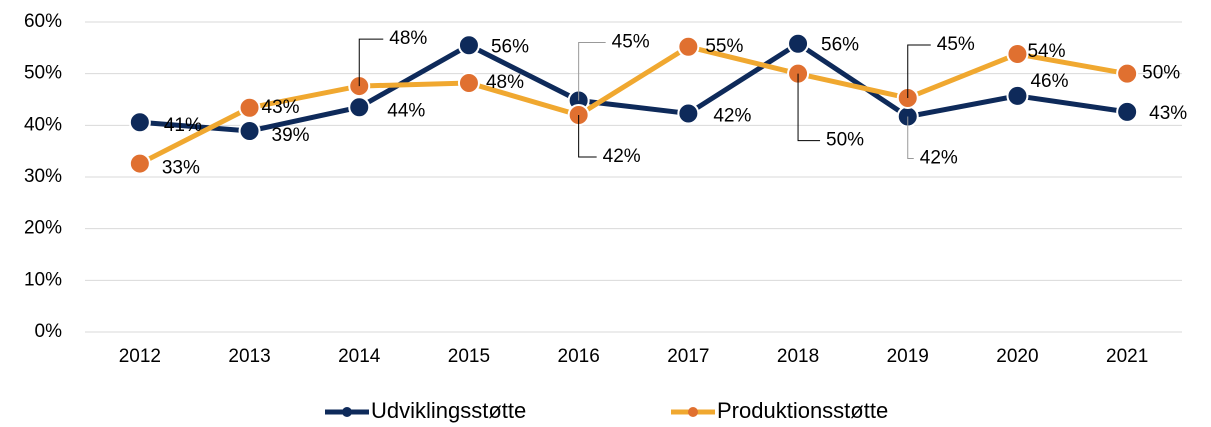  What do you see at coordinates (688, 356) in the screenshot?
I see `x-tick-label: 2017` at bounding box center [688, 356].